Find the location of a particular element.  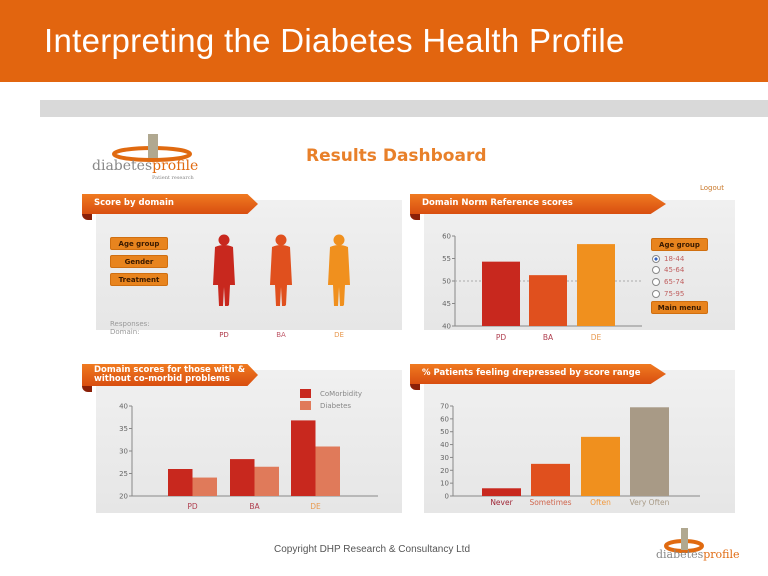

bar-Never is located at coordinates (501, 492).